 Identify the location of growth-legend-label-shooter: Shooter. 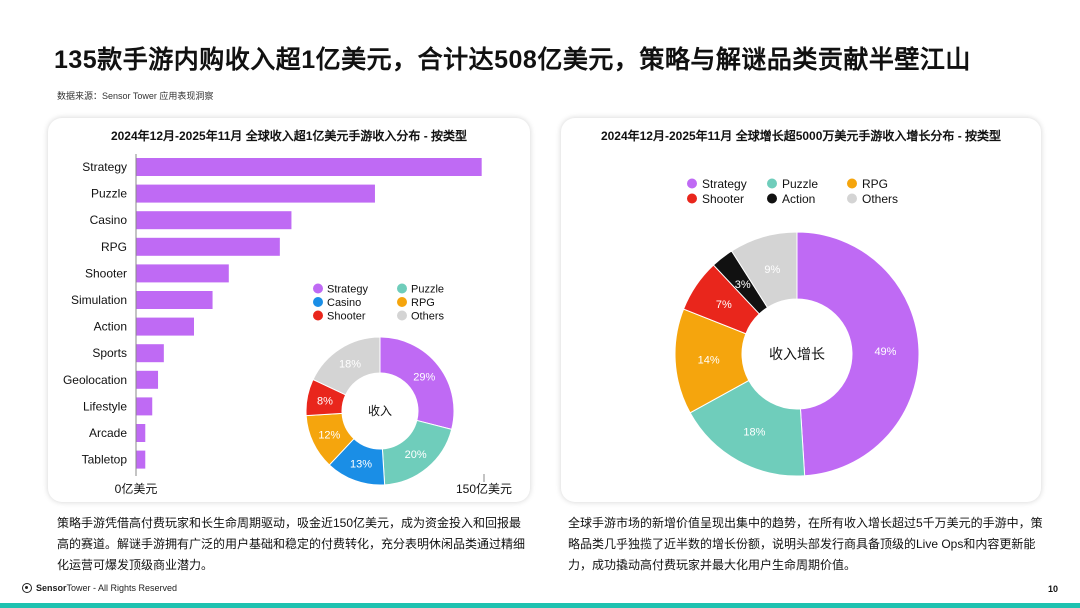
(723, 199).